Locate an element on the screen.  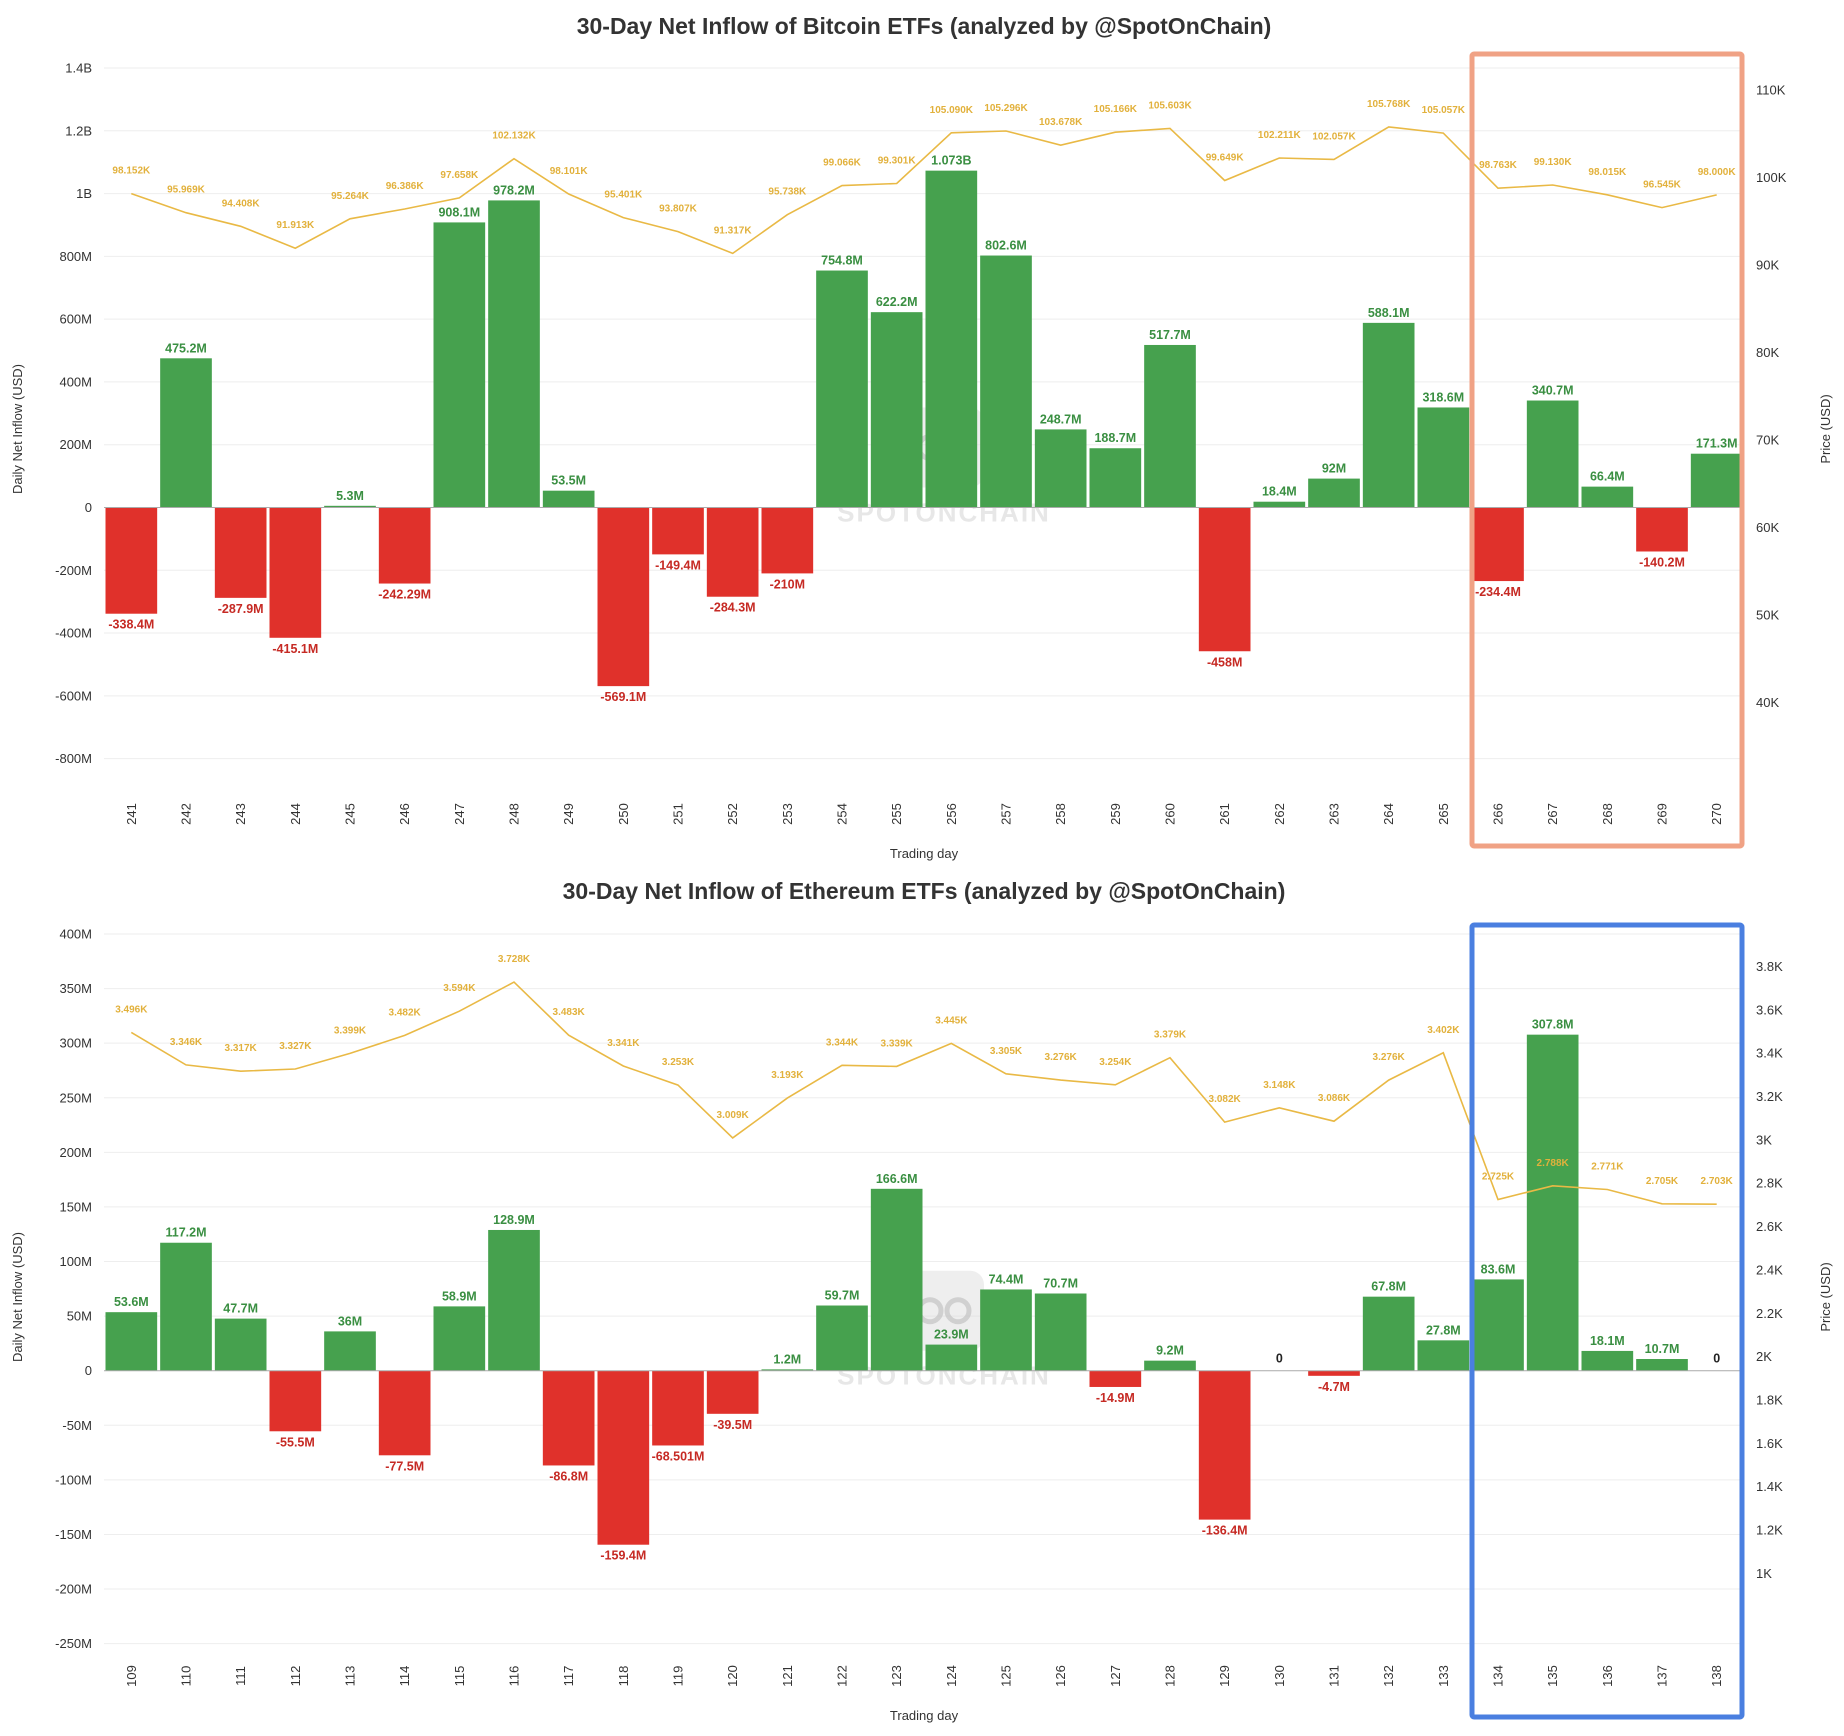
x-tick-label: 122 is located at coordinates (842, 1676).